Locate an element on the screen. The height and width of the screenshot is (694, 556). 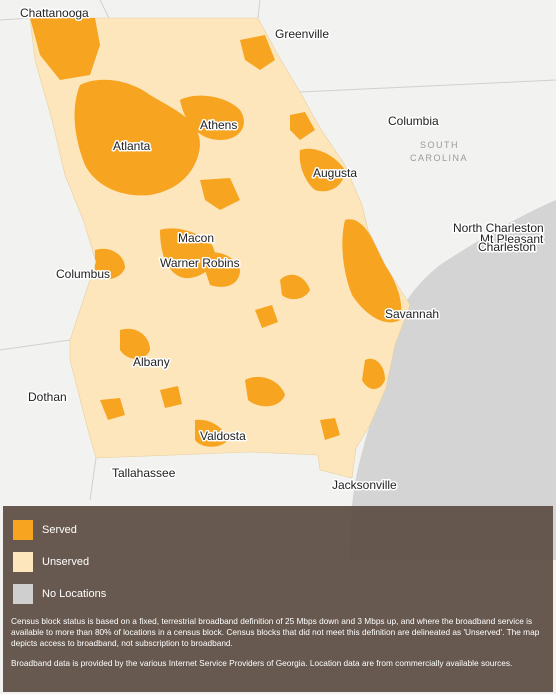
city-label-jacksonville: Jacksonville is located at coordinates (364, 485).